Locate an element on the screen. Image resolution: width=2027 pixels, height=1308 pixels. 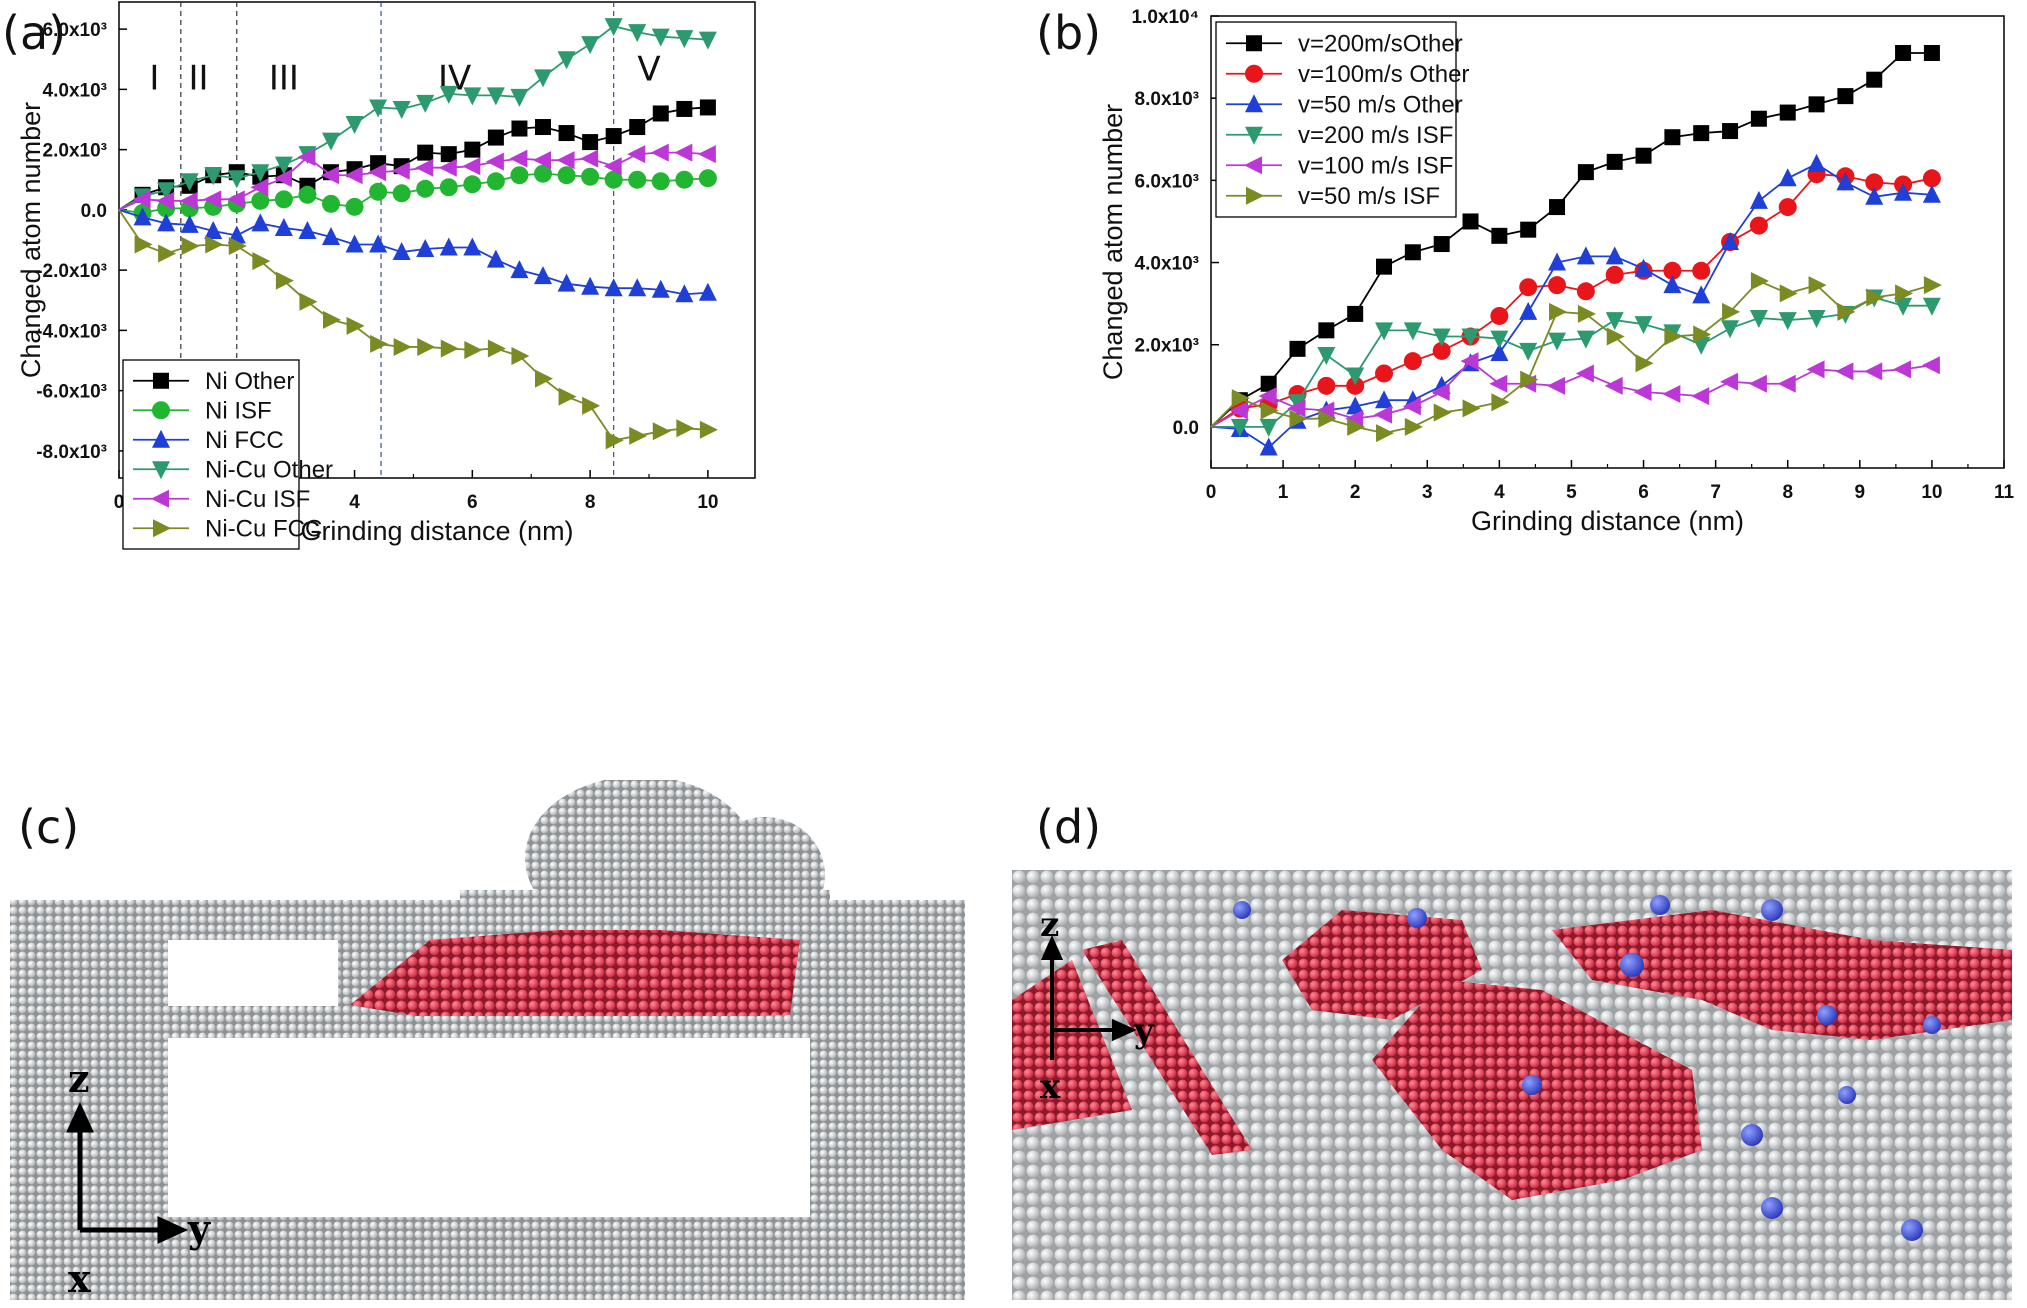
axis-z-label-d: z is located at coordinates (1049, 925).